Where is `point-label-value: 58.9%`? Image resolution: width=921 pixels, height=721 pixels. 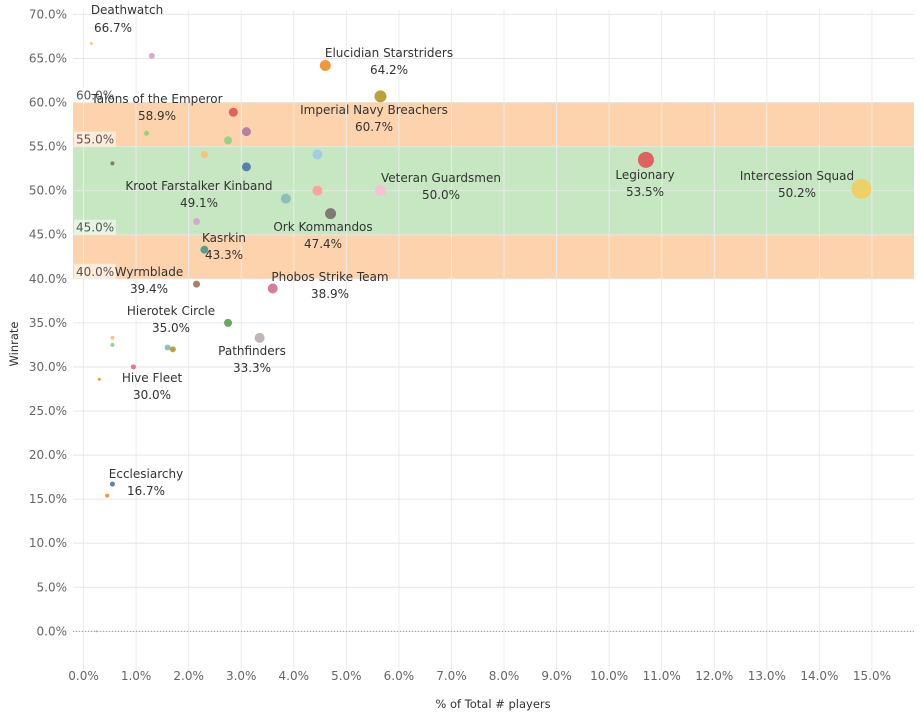 point-label-value: 58.9% is located at coordinates (157, 116).